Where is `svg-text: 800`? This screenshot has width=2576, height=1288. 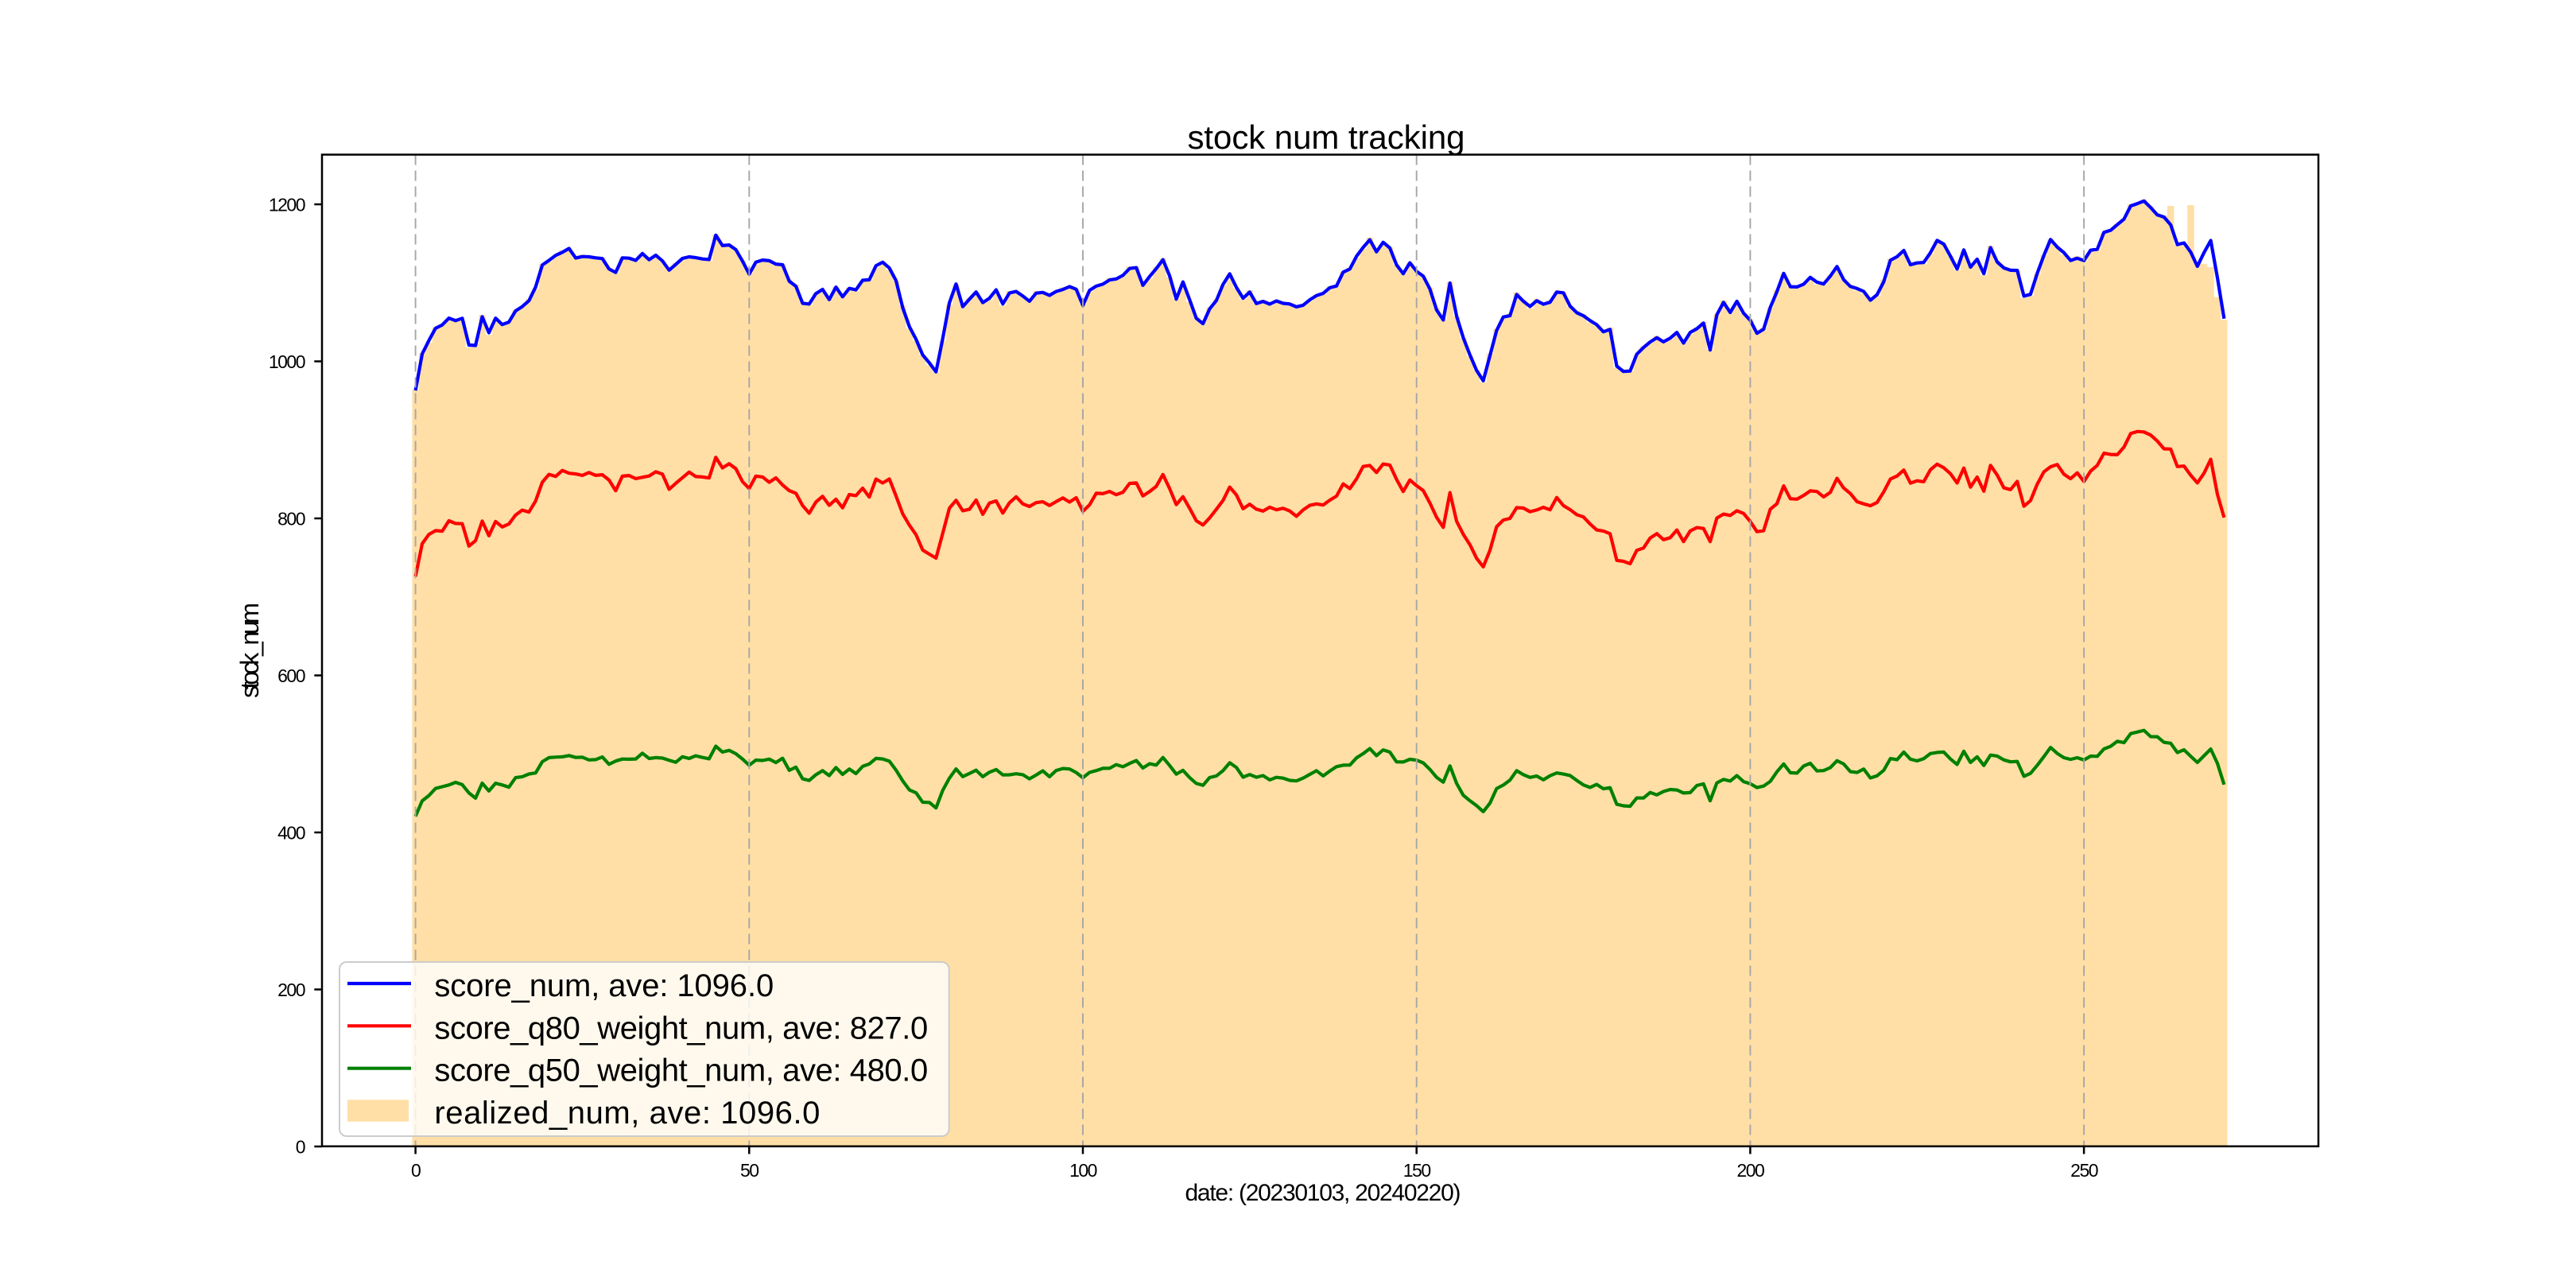
svg-text: 800 is located at coordinates (291, 519).